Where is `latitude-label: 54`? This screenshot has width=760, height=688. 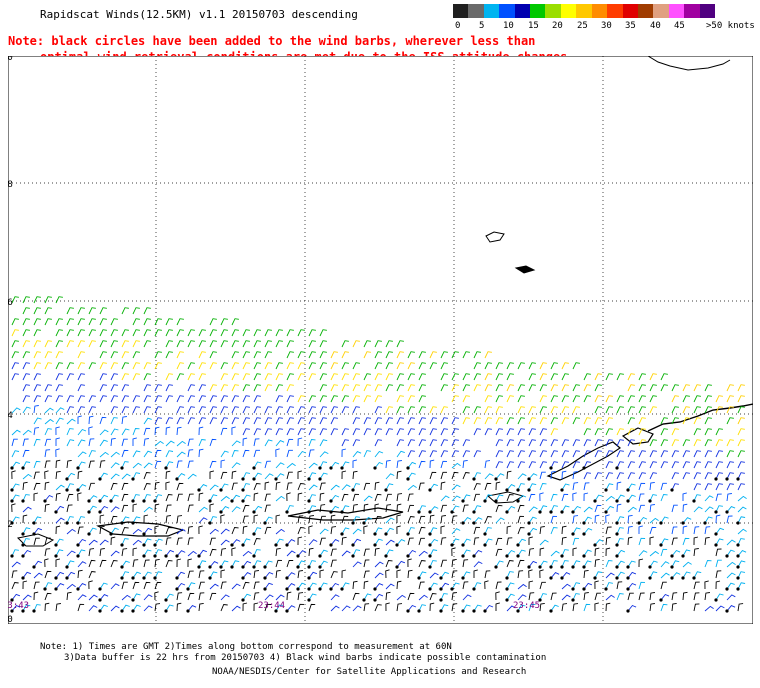
latitude-label: 54 is located at coordinates (10, 416).